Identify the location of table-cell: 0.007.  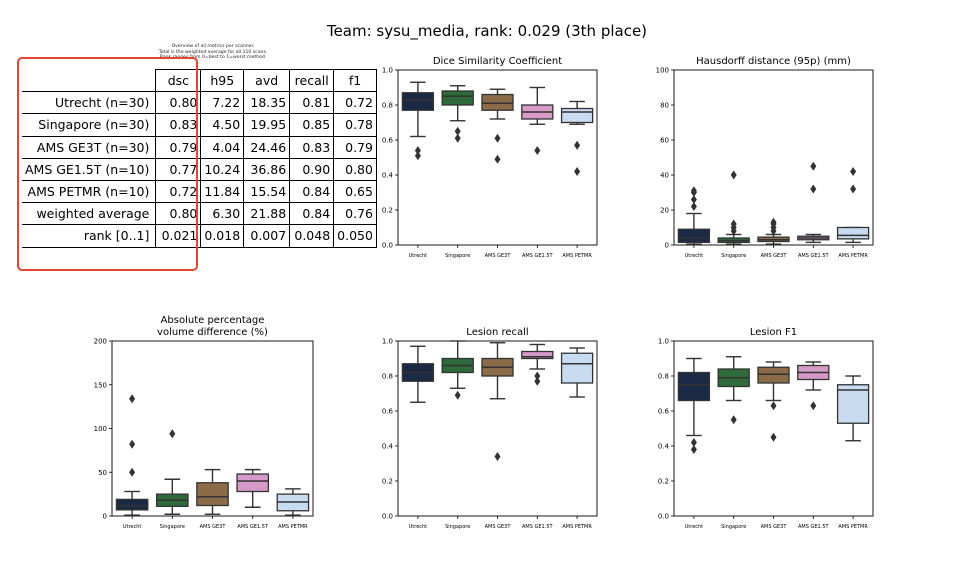
(267, 236).